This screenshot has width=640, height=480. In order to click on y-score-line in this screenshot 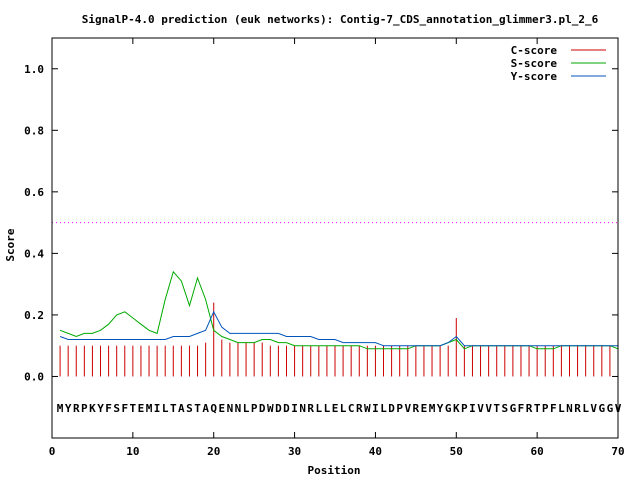, I will do `click(338, 328)`.